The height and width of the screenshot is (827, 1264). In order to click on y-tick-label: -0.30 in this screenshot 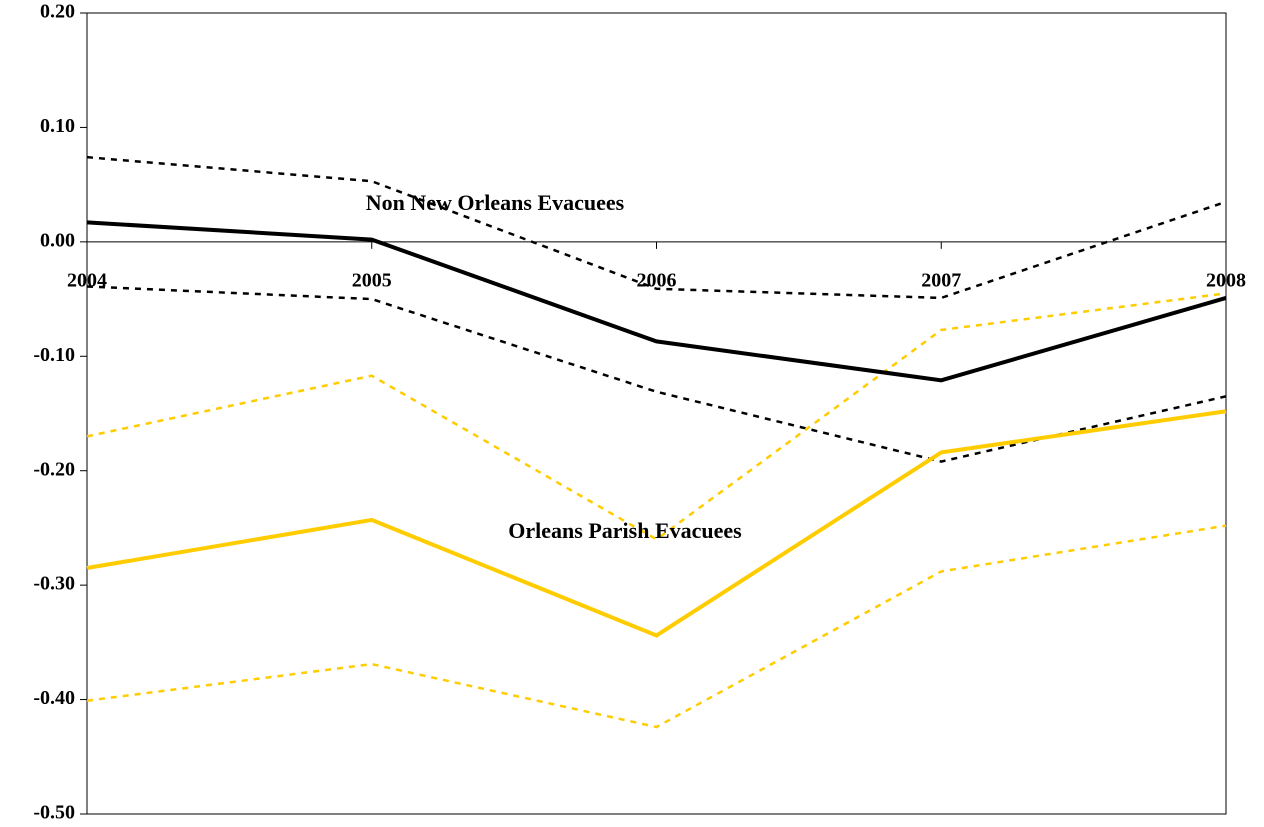, I will do `click(54, 584)`.